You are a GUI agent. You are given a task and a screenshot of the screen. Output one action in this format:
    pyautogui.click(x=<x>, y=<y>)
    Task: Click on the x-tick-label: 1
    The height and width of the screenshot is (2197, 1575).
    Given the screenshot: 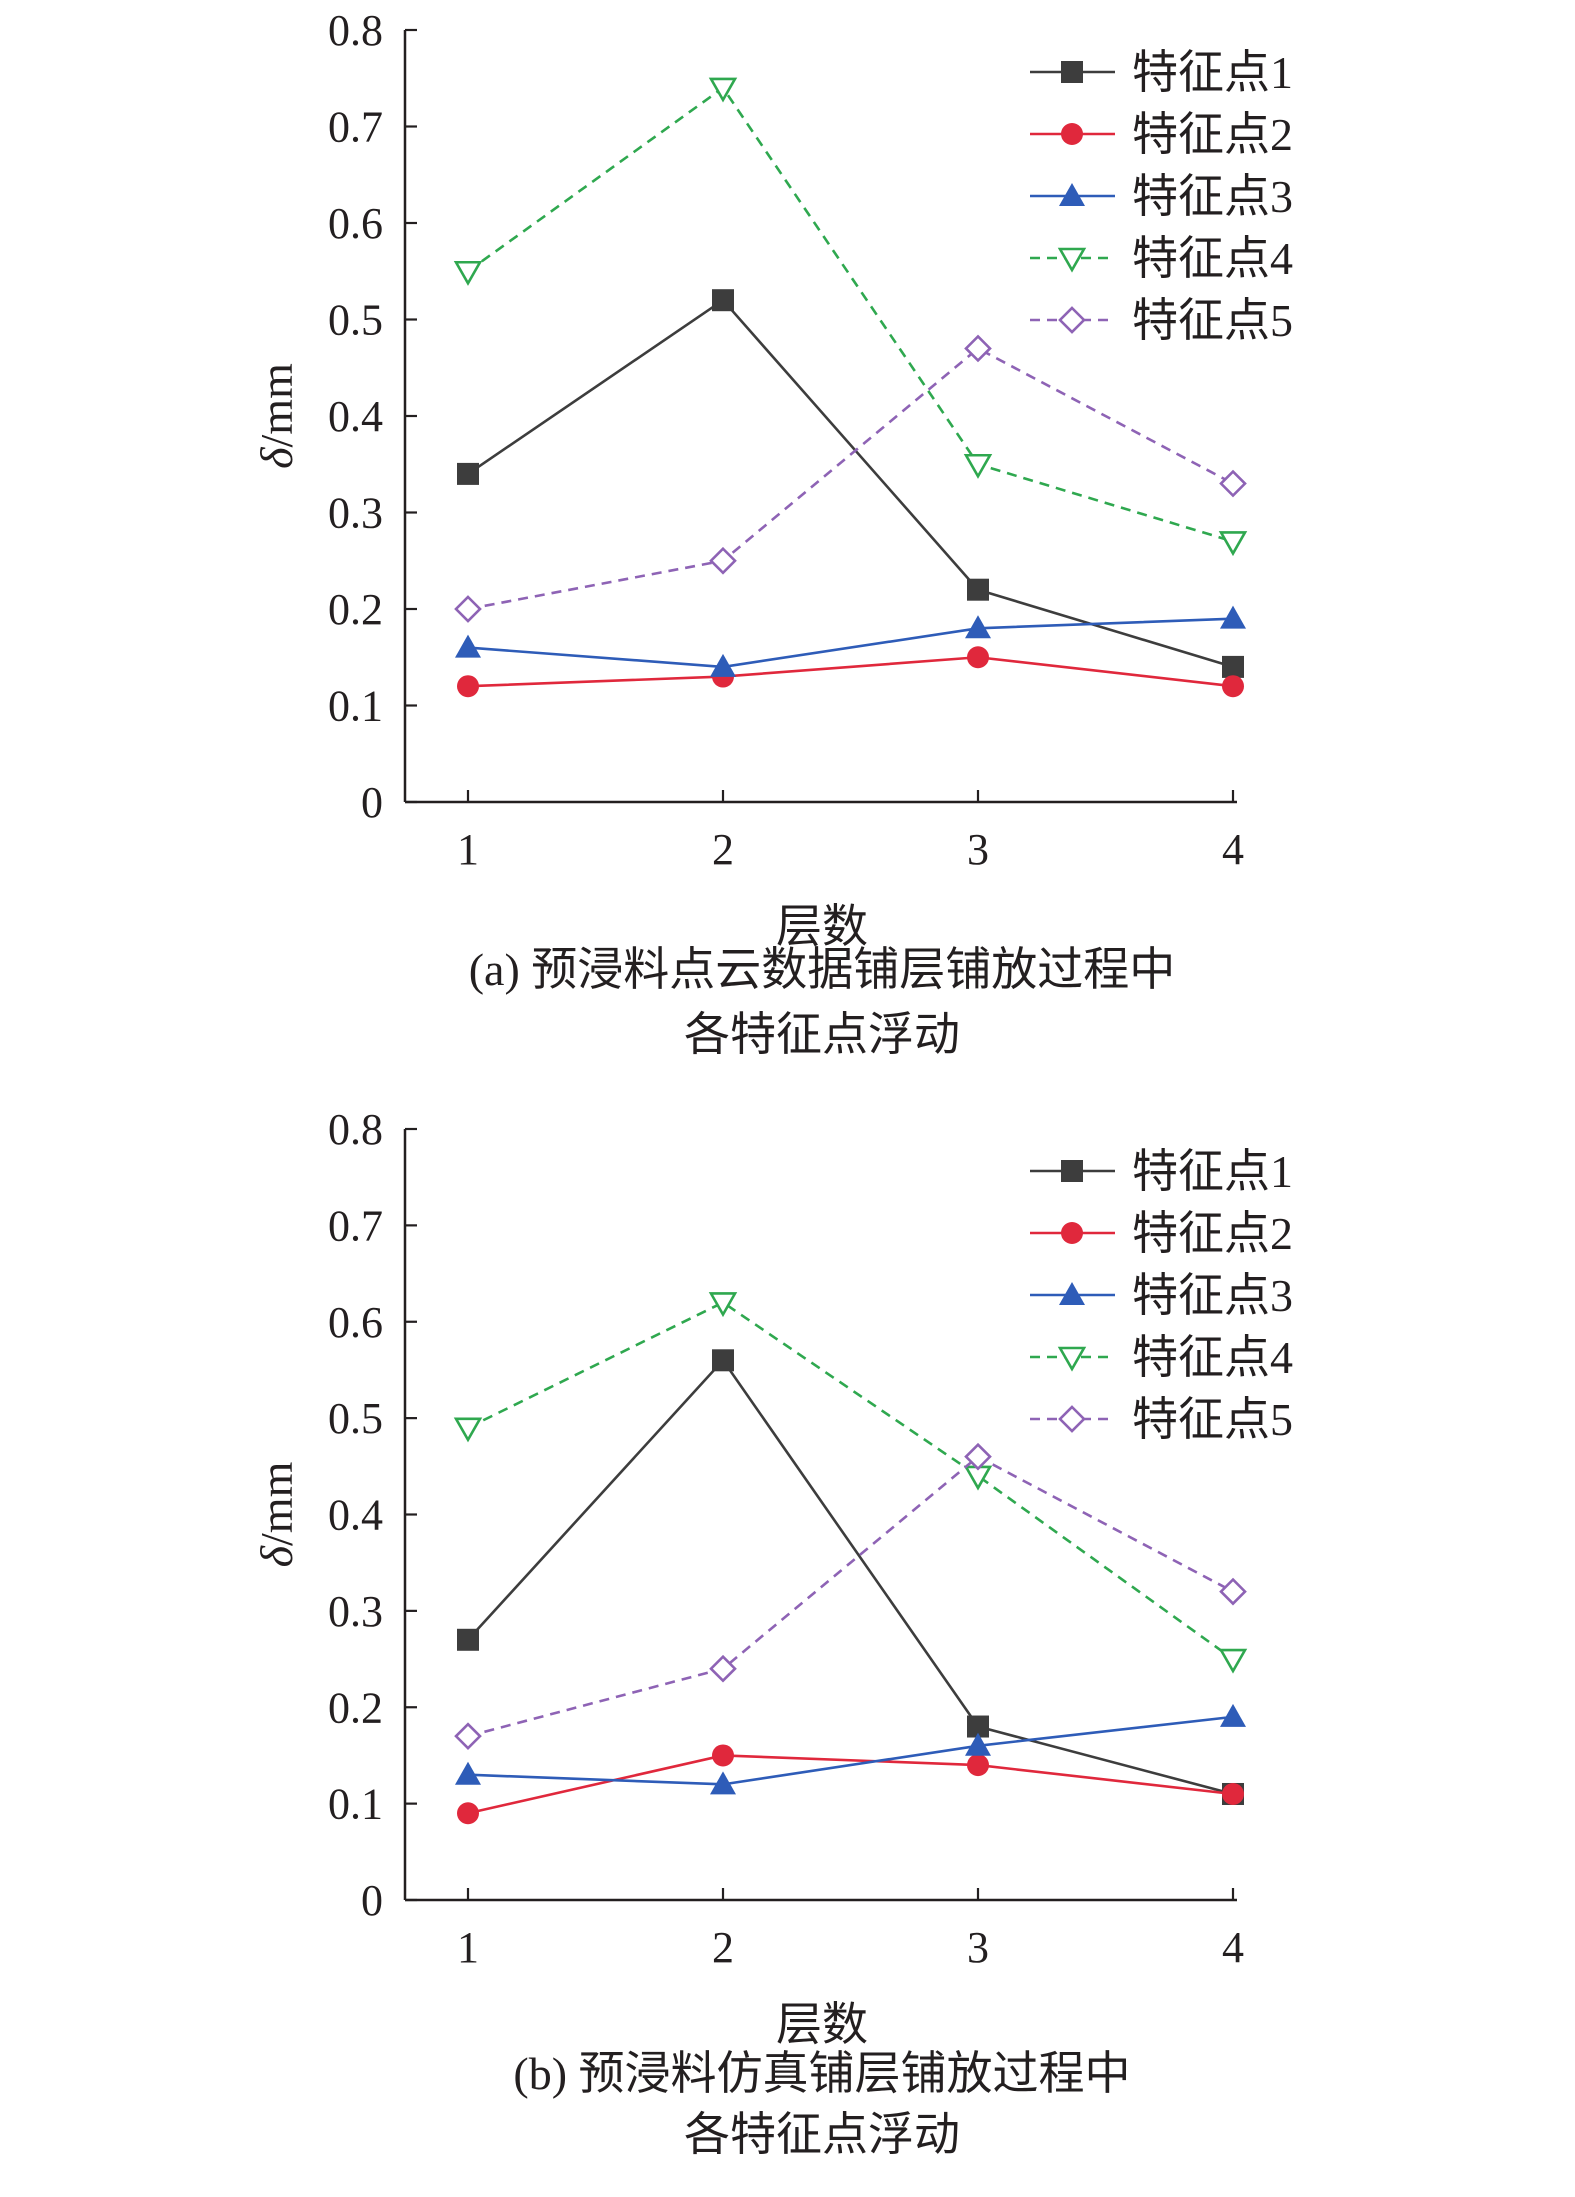 What is the action you would take?
    pyautogui.click(x=468, y=1947)
    